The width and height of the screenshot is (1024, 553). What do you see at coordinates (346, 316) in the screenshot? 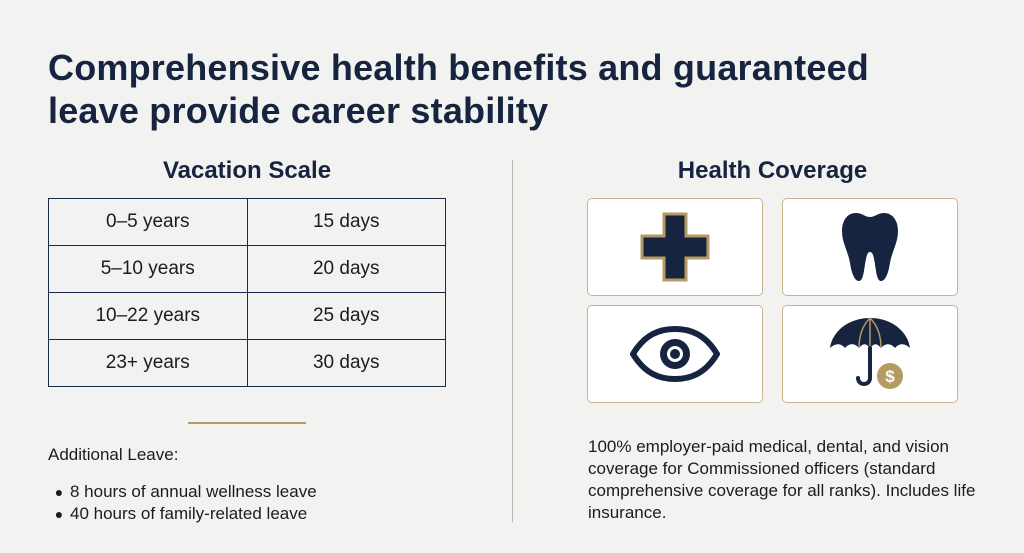
I see `vacation-days-cell: 25 days` at bounding box center [346, 316].